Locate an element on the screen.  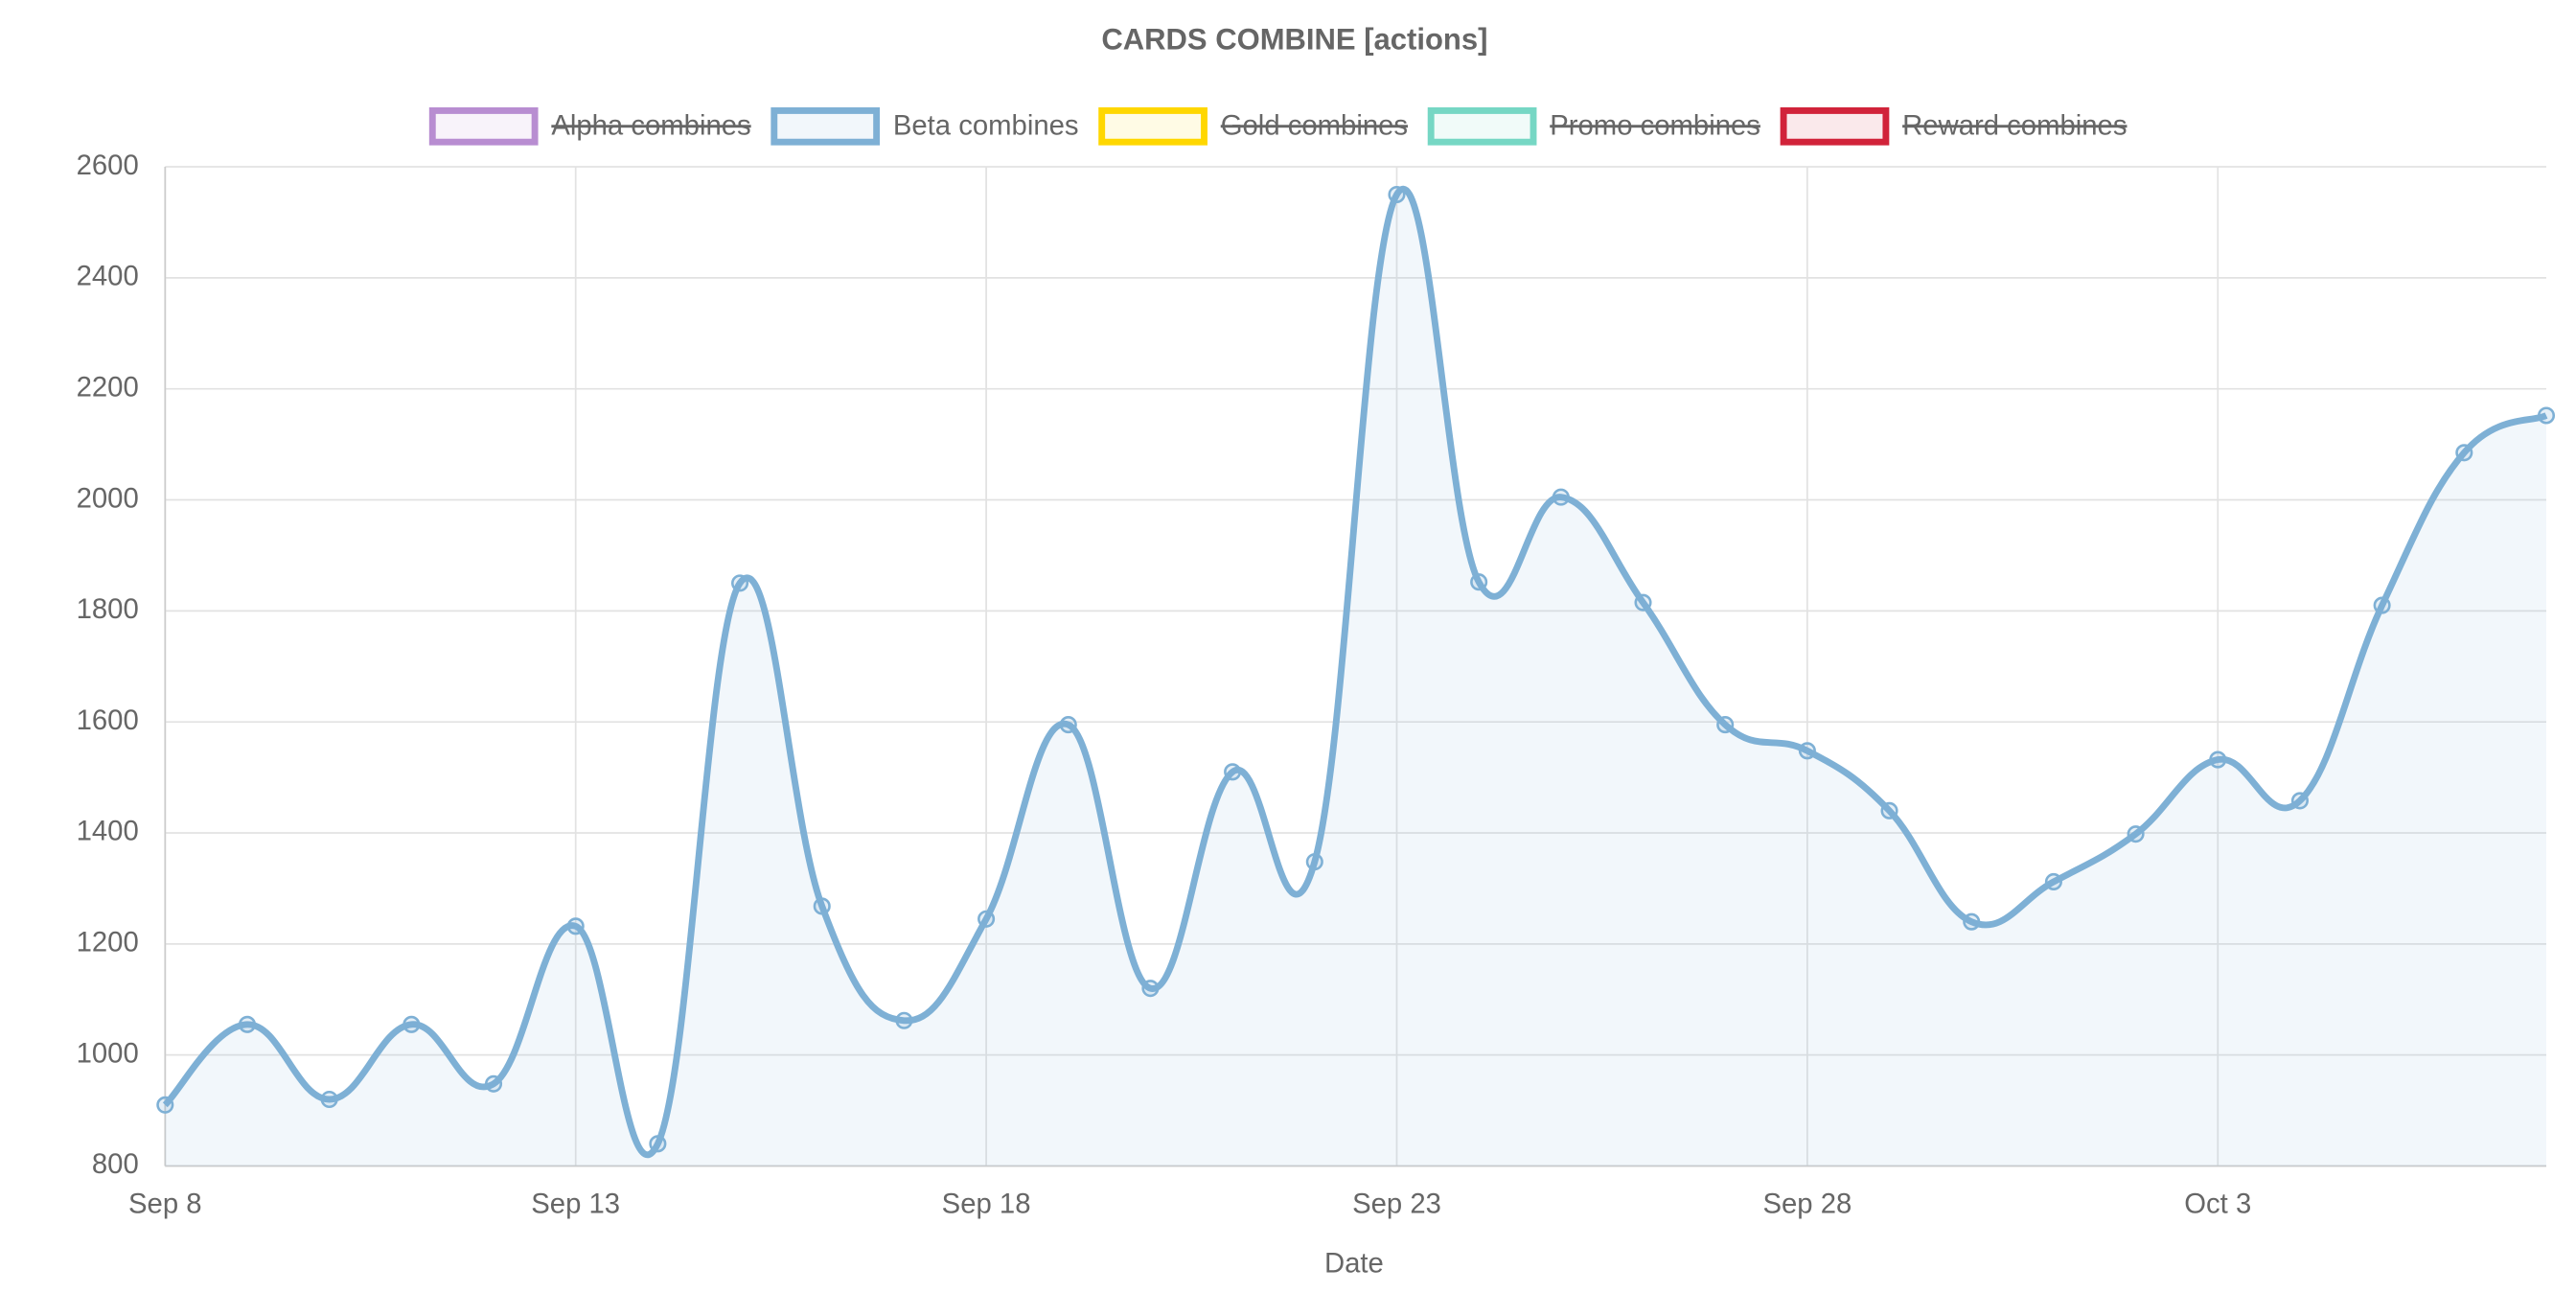
x-tick-label: Sep 8 is located at coordinates (165, 1204).